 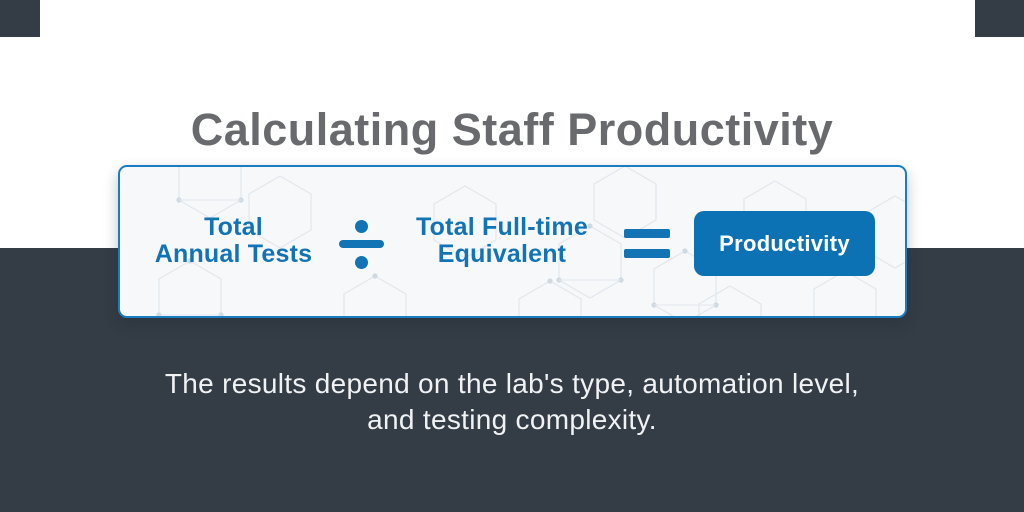 I want to click on equals-icon, so click(x=647, y=243).